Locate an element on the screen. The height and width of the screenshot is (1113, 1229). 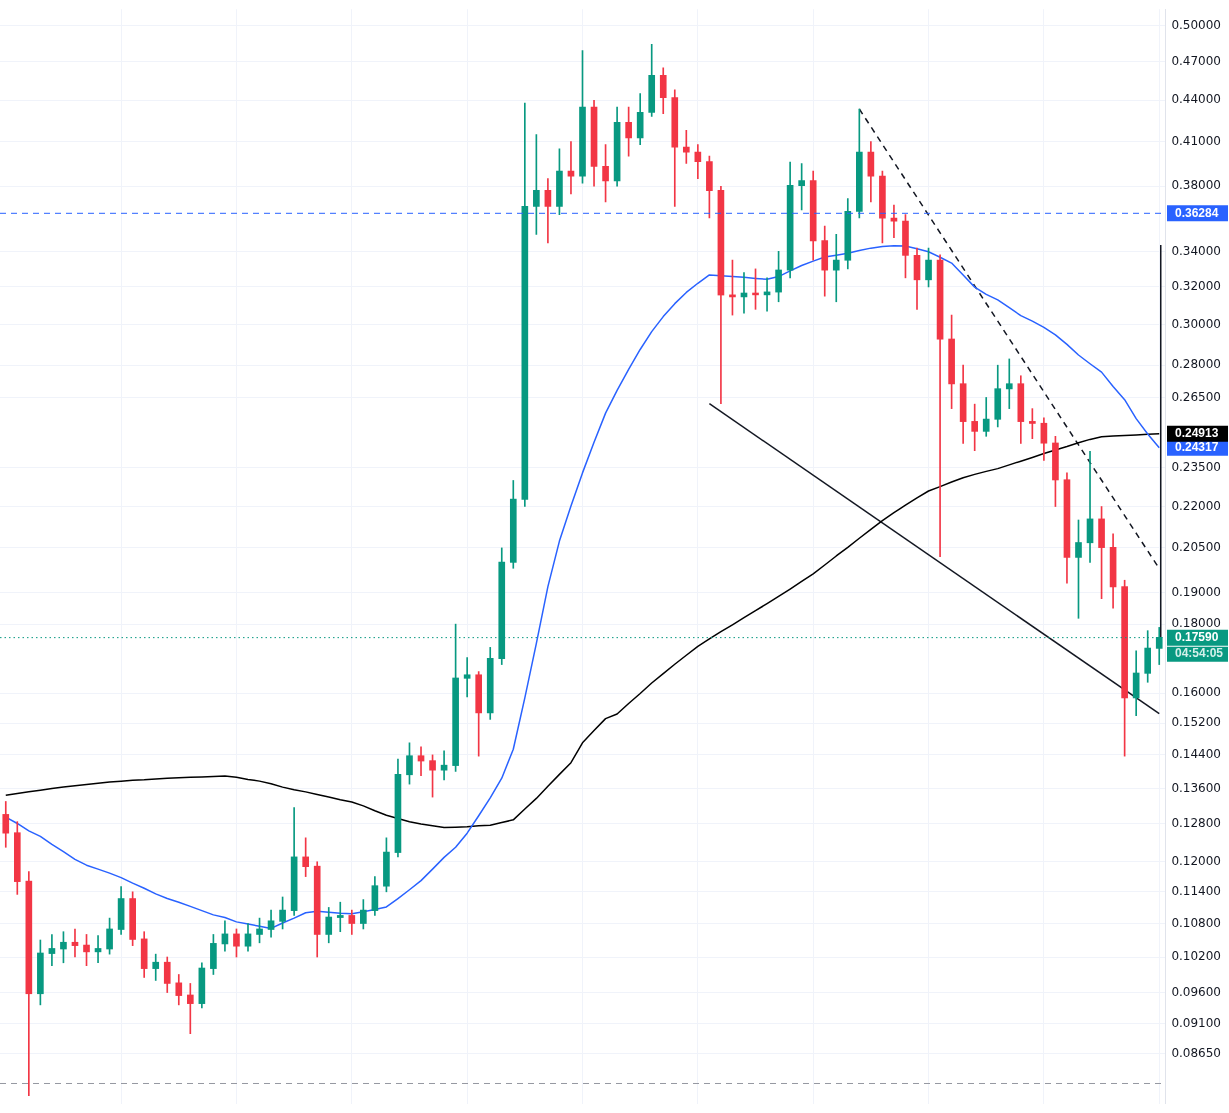
y-tick-label: 0.50000 is located at coordinates (1196, 24).